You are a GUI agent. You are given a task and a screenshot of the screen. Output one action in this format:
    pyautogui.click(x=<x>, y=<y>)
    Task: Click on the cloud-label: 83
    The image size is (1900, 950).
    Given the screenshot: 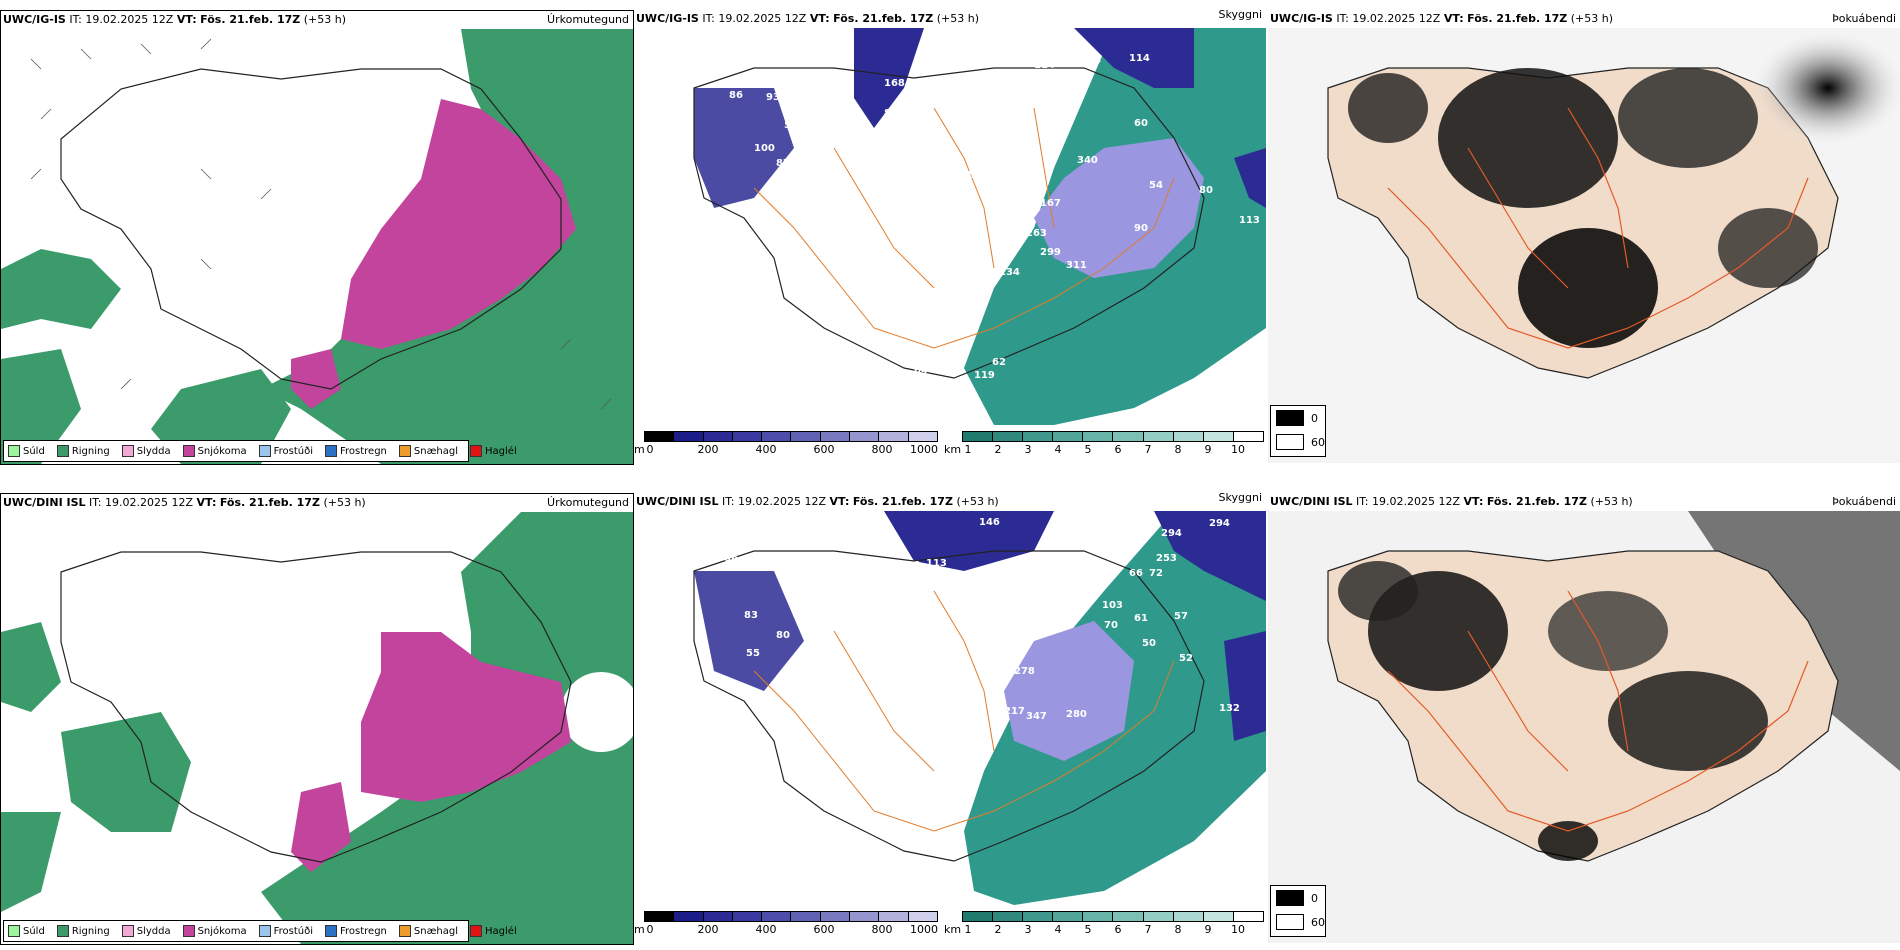 What is the action you would take?
    pyautogui.click(x=891, y=113)
    